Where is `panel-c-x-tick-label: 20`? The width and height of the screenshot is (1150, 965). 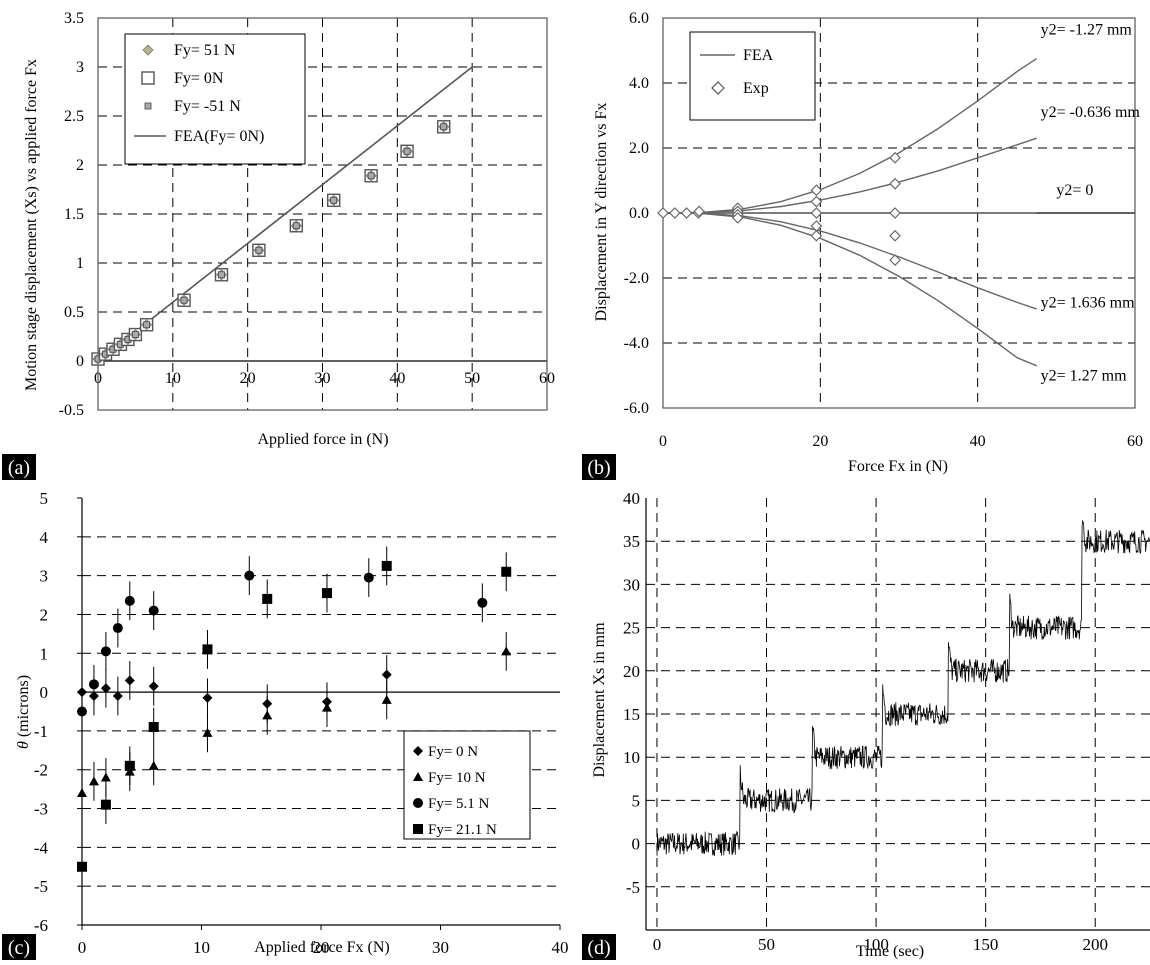
panel-c-x-tick-label: 20 is located at coordinates (321, 947).